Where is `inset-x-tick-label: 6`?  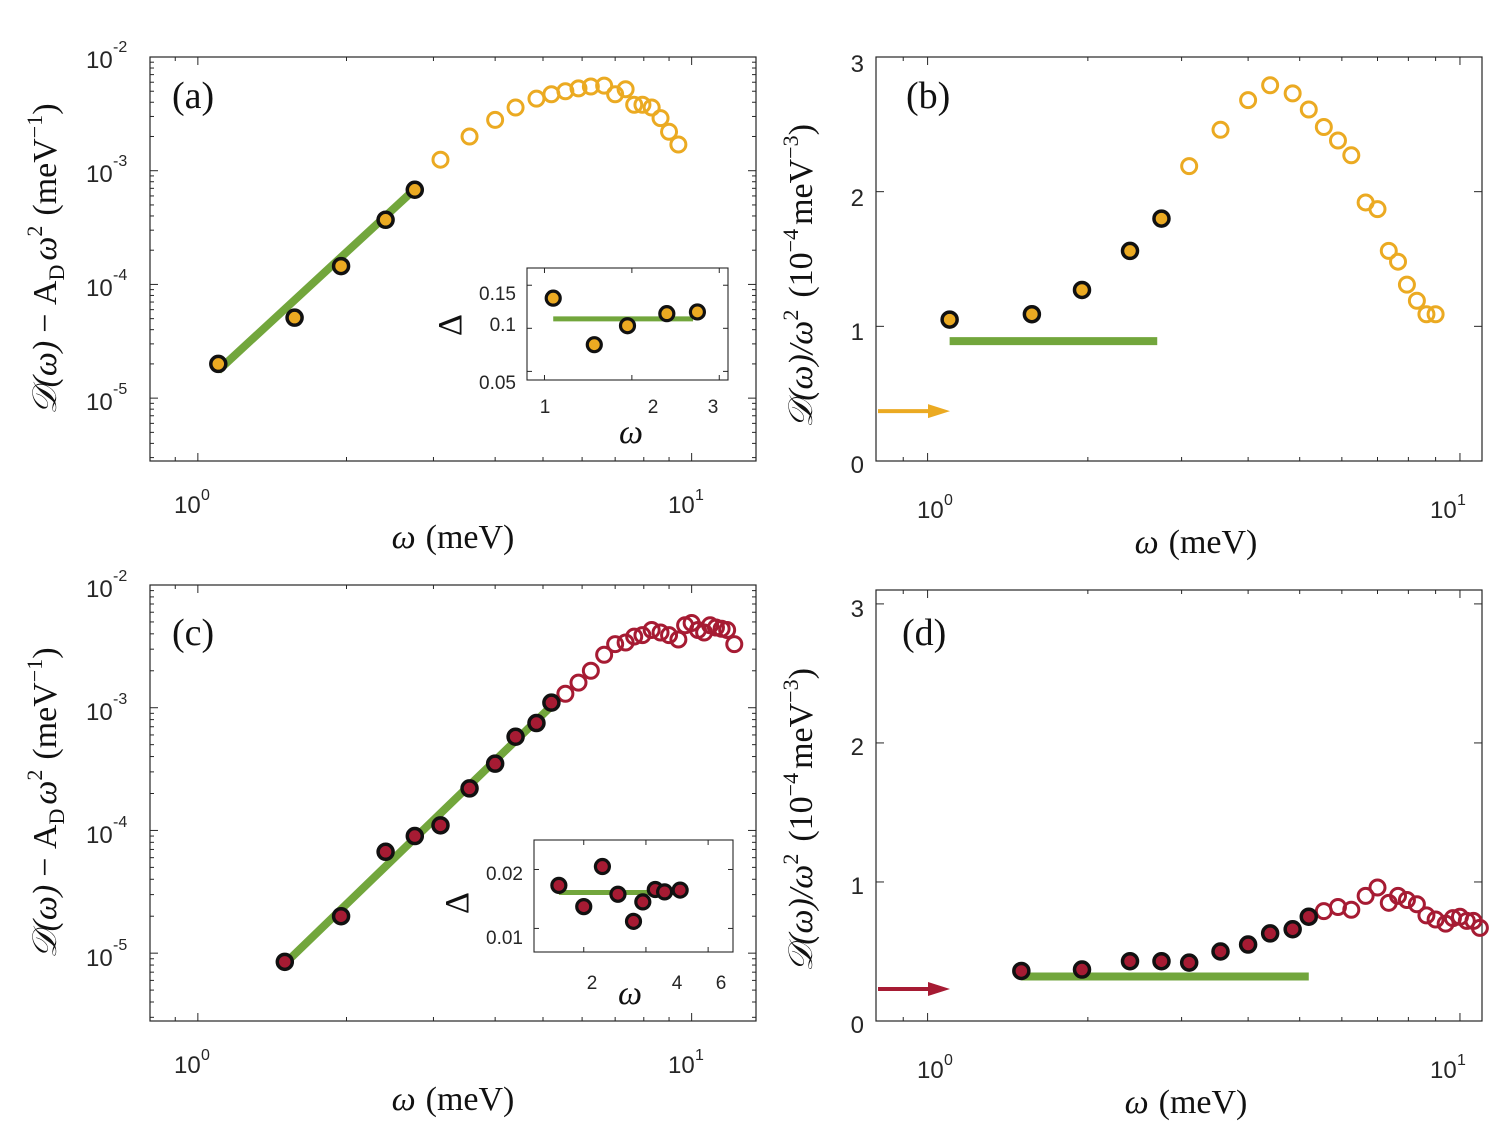 inset-x-tick-label: 6 is located at coordinates (721, 983).